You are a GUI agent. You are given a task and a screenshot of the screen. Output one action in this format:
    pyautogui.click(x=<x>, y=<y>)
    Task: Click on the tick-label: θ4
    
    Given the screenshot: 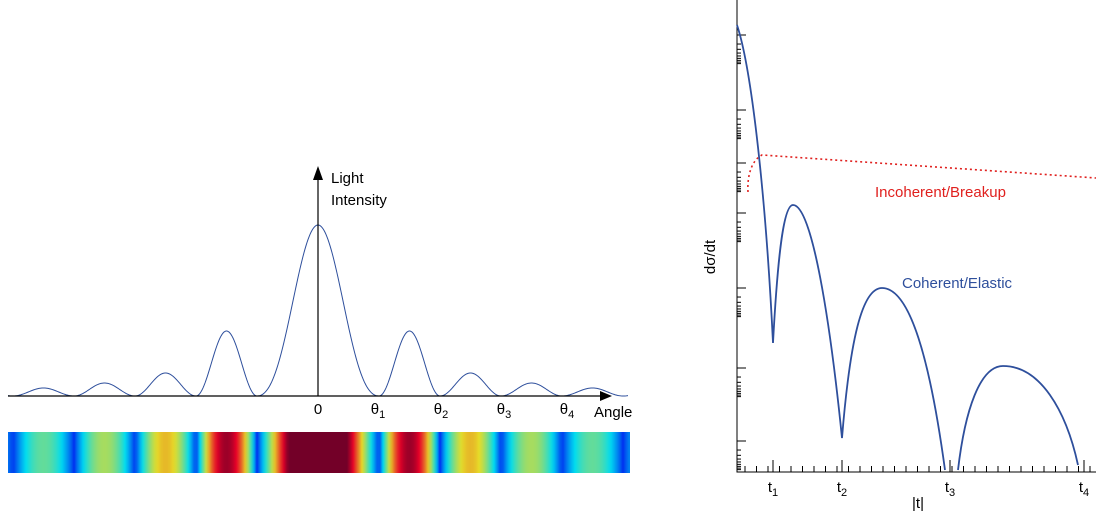 What is the action you would take?
    pyautogui.click(x=567, y=411)
    